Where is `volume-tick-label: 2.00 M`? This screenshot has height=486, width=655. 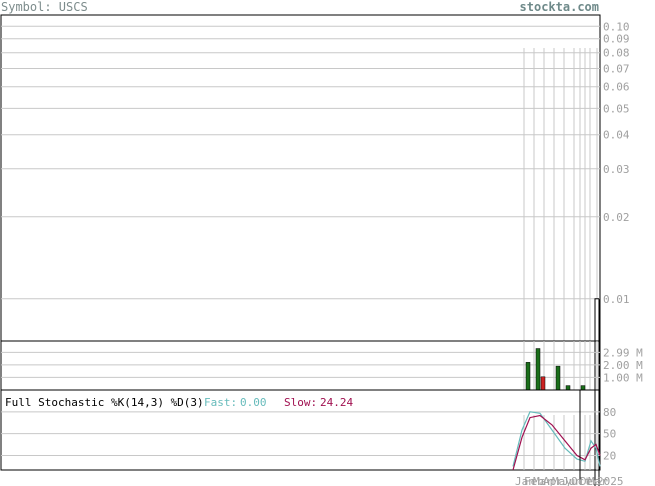 volume-tick-label: 2.00 M is located at coordinates (623, 365).